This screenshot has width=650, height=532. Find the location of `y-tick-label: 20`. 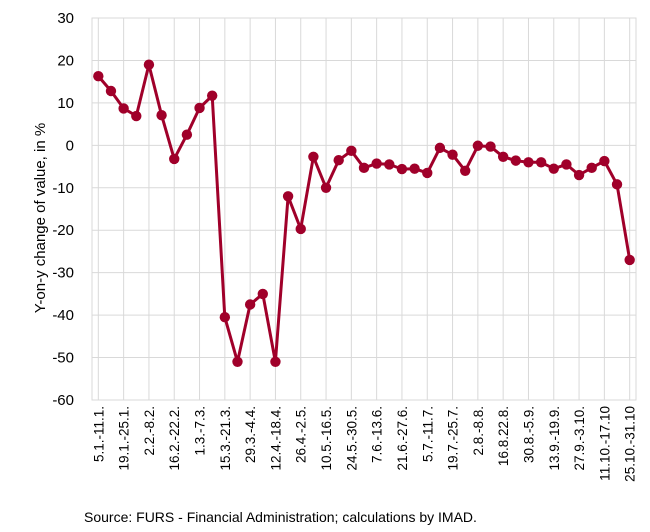

y-tick-label: 20 is located at coordinates (65, 60).